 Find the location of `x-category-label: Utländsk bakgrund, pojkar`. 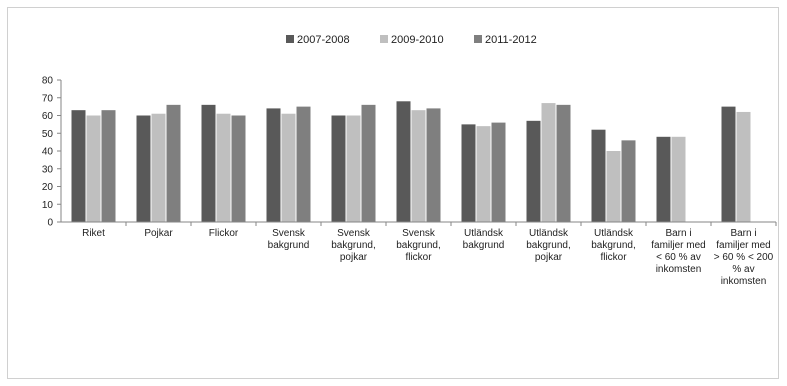

x-category-label: Utländsk bakgrund, pojkar is located at coordinates (548, 245).